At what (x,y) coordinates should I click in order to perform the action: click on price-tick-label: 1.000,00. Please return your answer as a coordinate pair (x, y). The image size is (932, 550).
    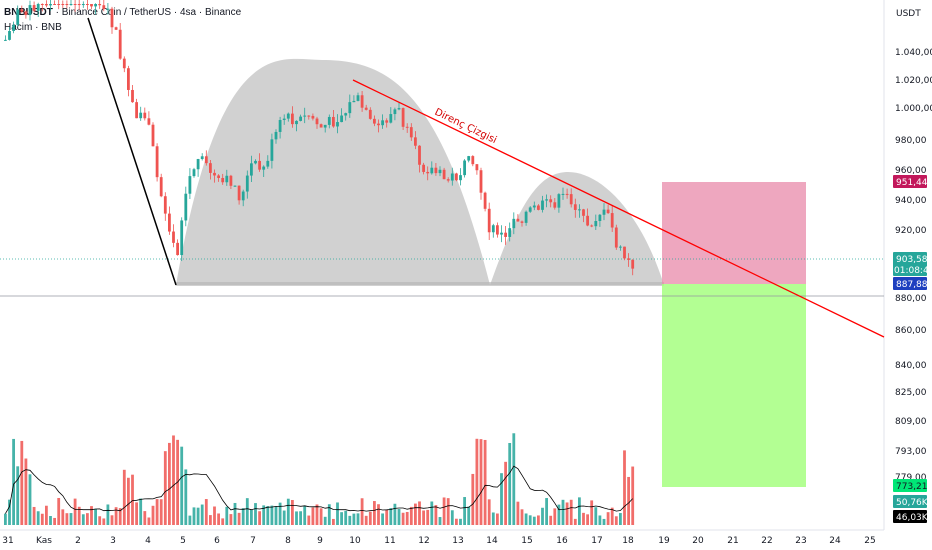
    Looking at the image, I should click on (913, 109).